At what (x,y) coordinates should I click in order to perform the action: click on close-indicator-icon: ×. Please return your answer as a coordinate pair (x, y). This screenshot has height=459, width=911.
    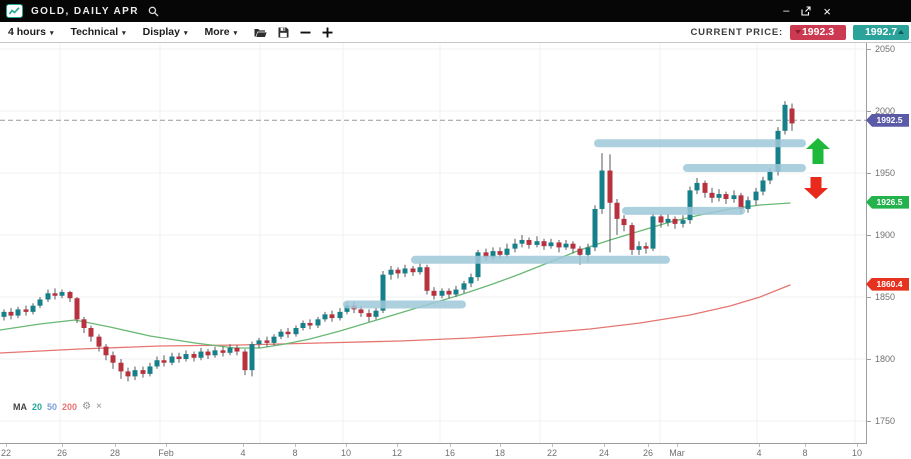
    Looking at the image, I should click on (99, 406).